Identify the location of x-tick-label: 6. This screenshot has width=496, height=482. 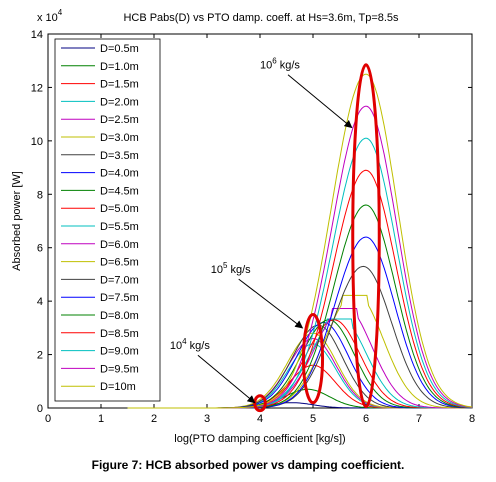
(366, 419).